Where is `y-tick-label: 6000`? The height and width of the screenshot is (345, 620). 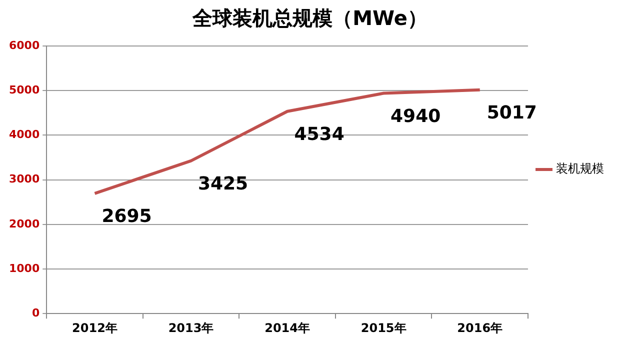 y-tick-label: 6000 is located at coordinates (24, 45).